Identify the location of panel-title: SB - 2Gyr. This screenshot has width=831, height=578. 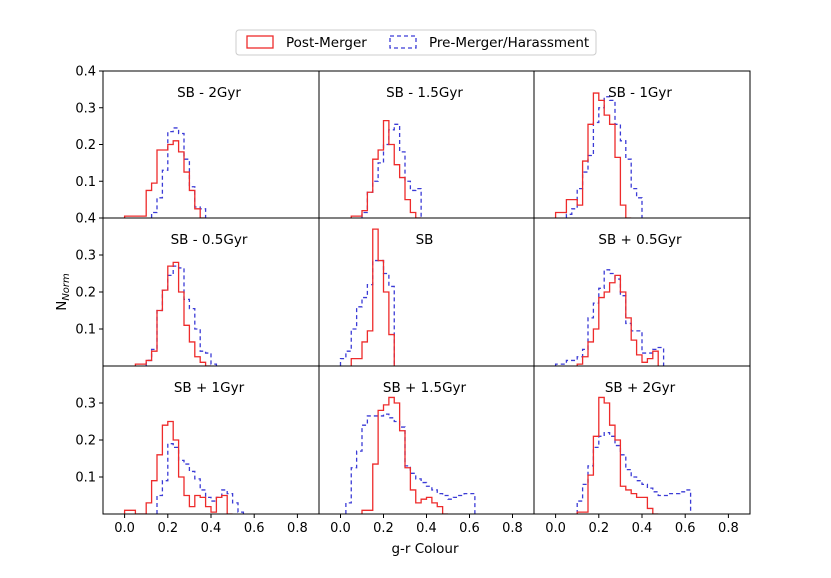
(209, 93).